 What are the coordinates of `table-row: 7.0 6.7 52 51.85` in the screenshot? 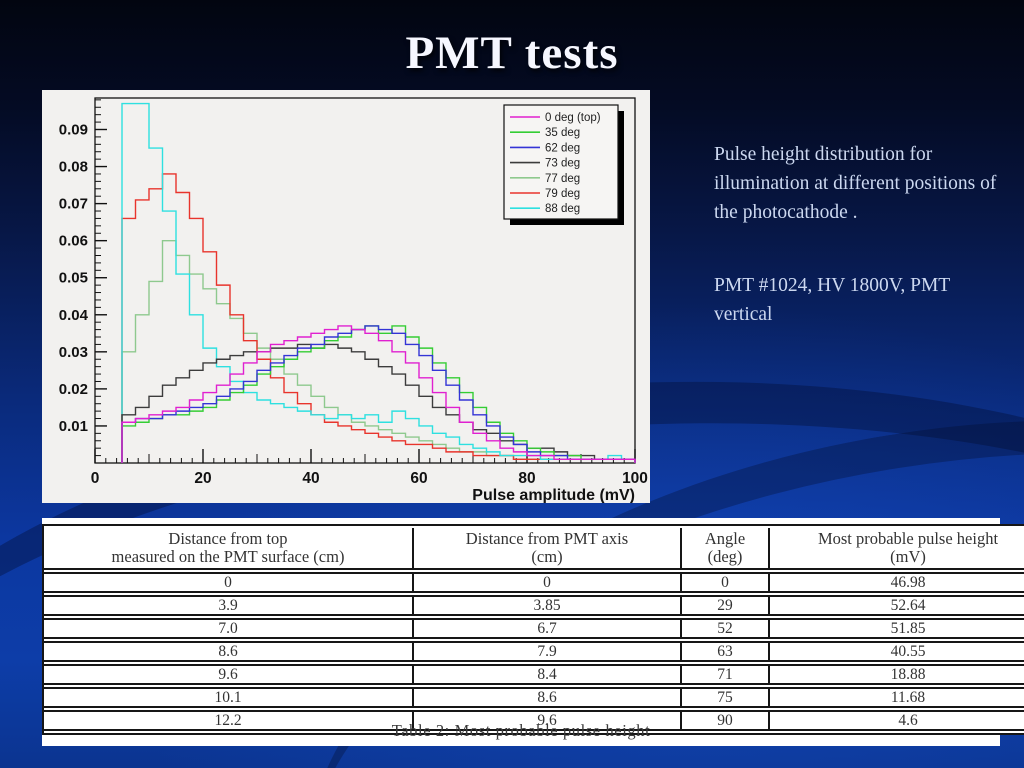 It's located at (534, 628).